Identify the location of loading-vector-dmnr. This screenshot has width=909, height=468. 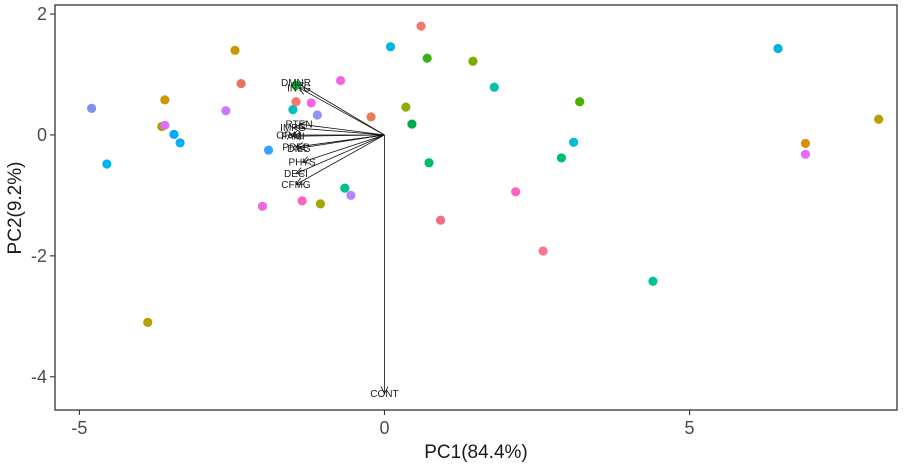
(340, 109).